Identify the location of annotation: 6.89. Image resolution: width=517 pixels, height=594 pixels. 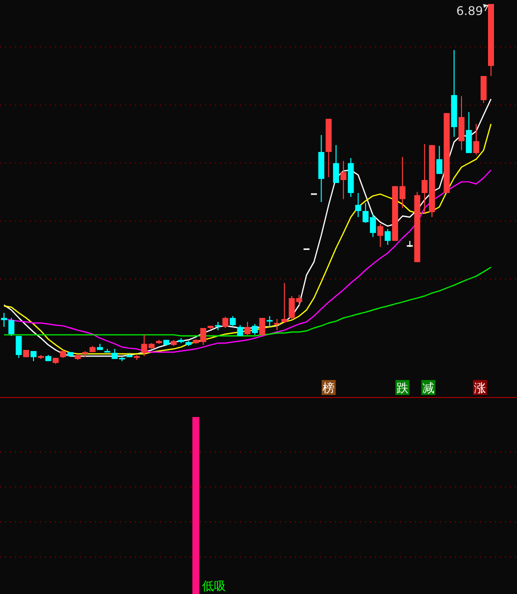
(469, 11).